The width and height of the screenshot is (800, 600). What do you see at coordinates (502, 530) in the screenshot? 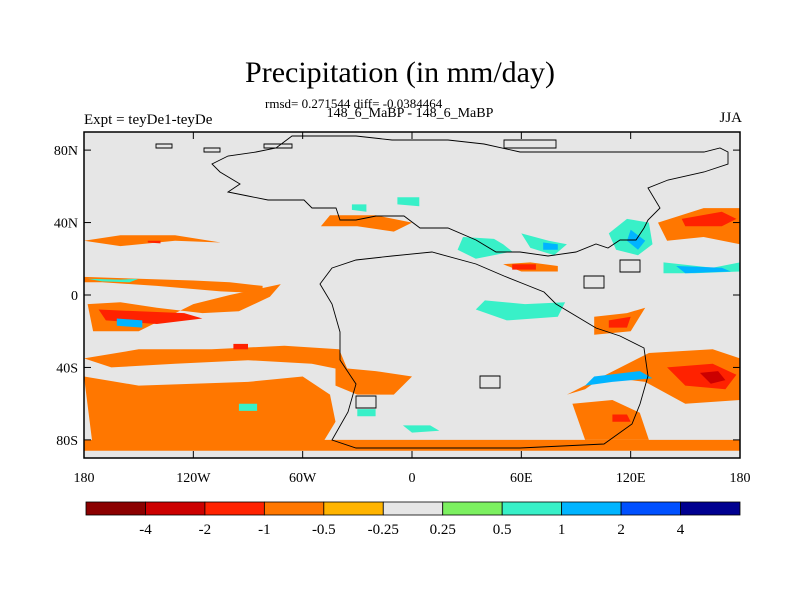
I see `colorbar-label: 0.5` at bounding box center [502, 530].